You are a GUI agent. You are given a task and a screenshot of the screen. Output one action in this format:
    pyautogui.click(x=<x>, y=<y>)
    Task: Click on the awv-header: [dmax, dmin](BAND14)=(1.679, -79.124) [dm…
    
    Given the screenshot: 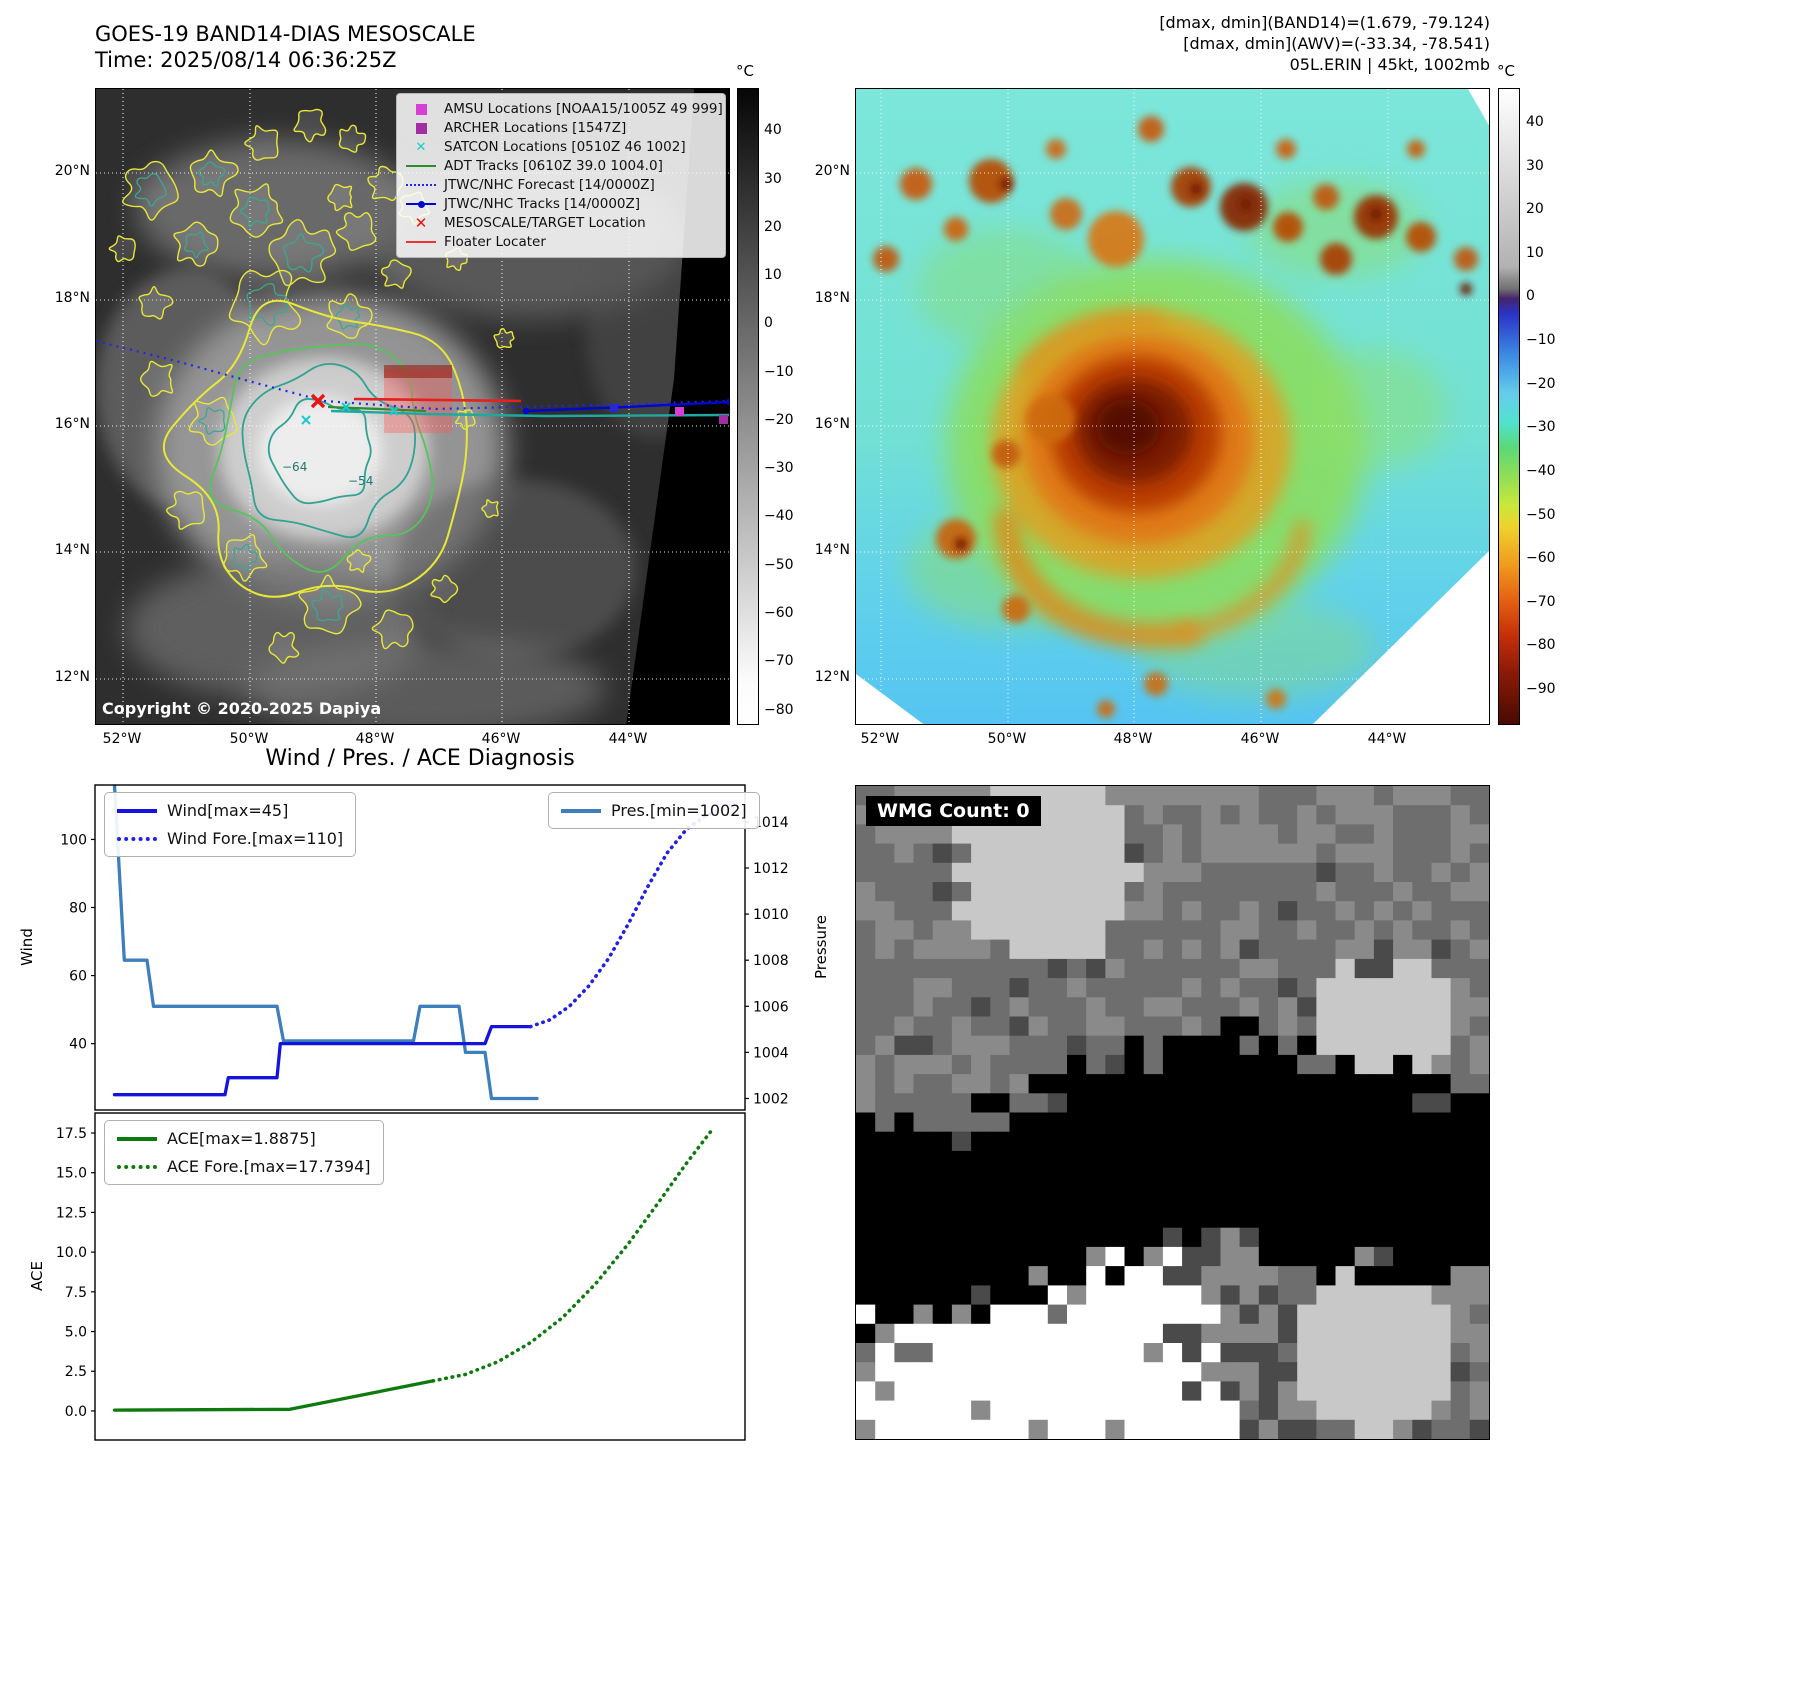 What is the action you would take?
    pyautogui.click(x=1324, y=43)
    